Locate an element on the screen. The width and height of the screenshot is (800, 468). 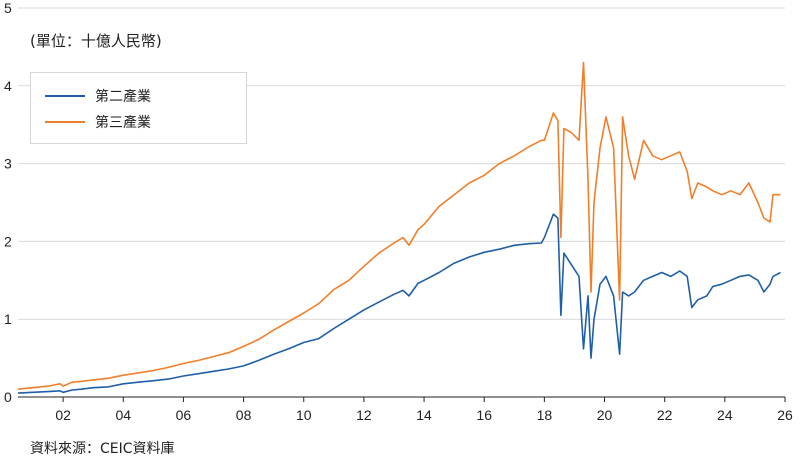
x-tick-labels: 02 04 06 08 10 12 14 16 18 20 22 24 26 is located at coordinates (424, 415).